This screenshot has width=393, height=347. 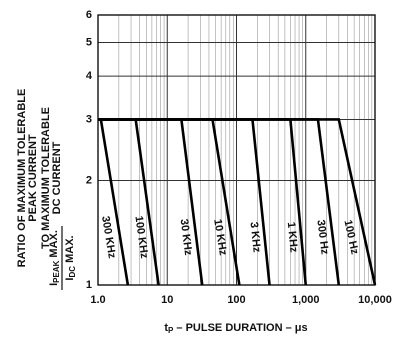 What do you see at coordinates (306, 300) in the screenshot?
I see `x-tick-label: 1,000` at bounding box center [306, 300].